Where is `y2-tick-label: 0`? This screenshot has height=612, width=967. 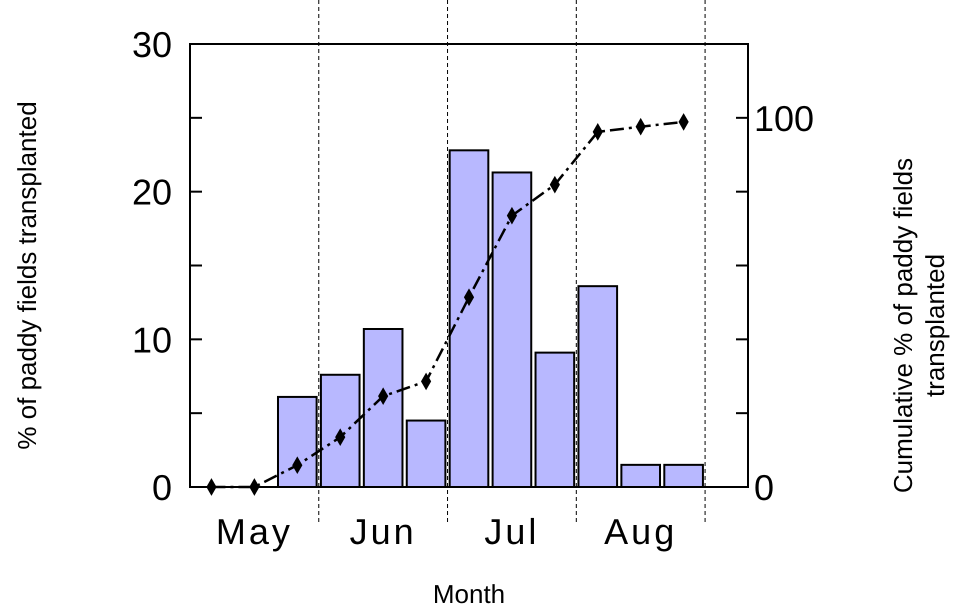 y2-tick-label: 0 is located at coordinates (764, 487).